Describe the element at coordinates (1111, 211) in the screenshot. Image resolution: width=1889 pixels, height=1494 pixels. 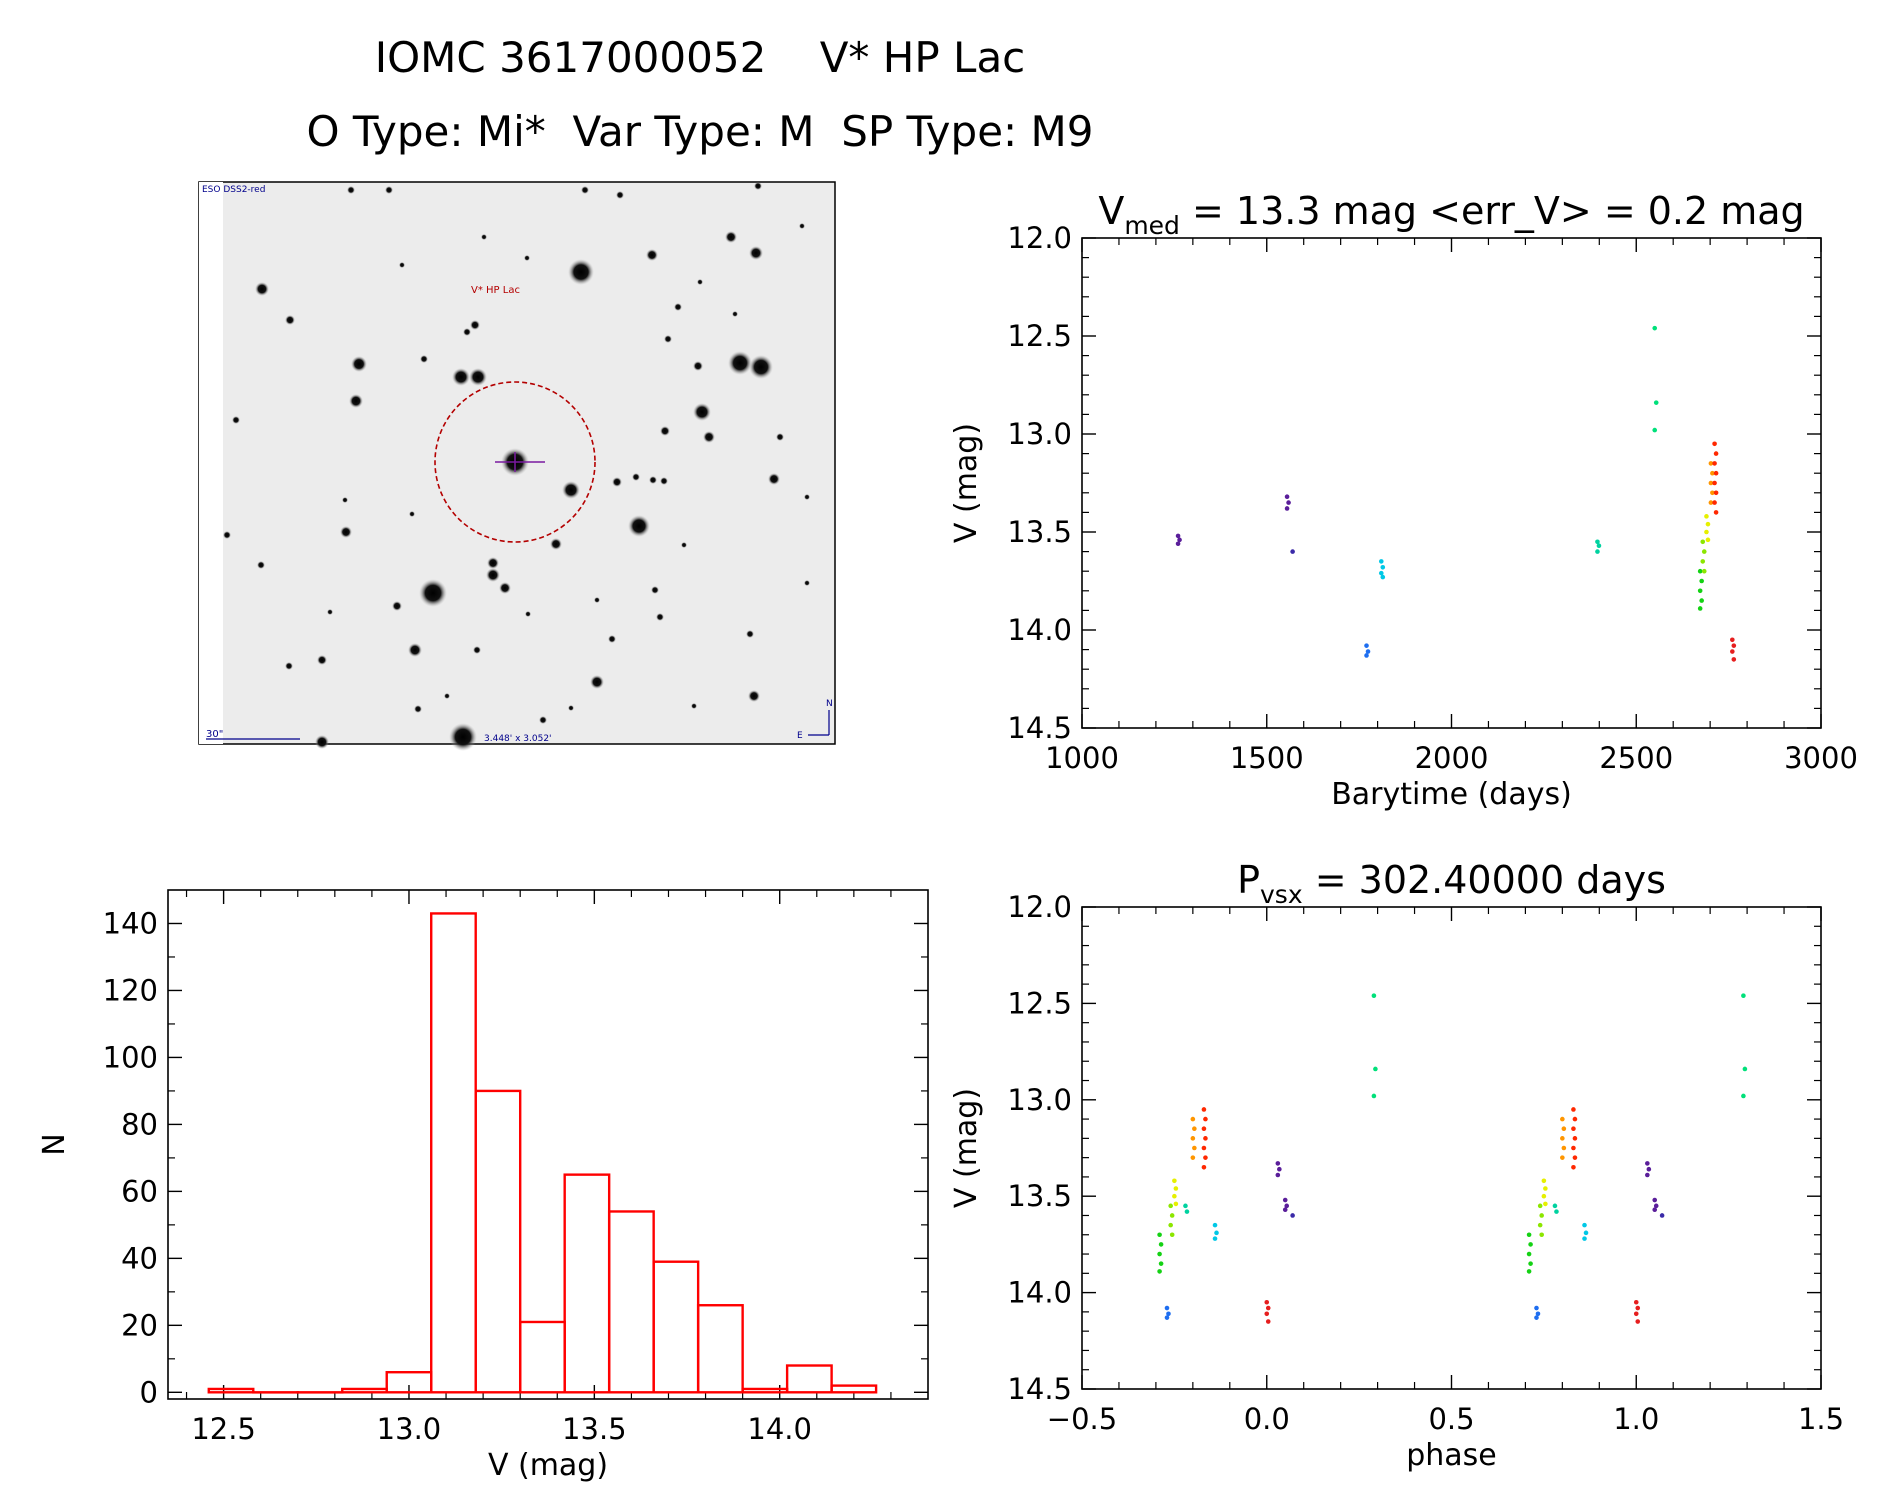
I see `chart-title-symbol: V` at that location.